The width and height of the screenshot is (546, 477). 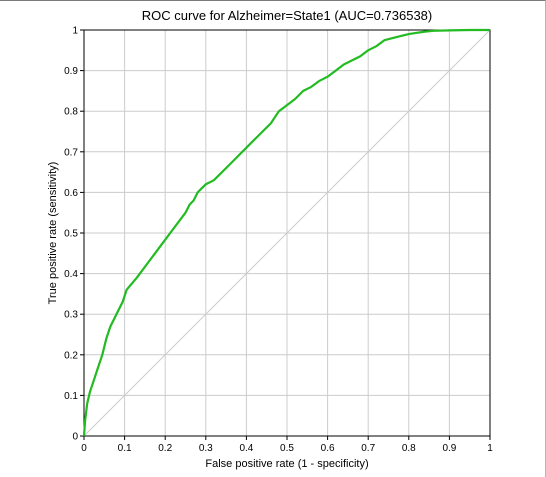 What do you see at coordinates (287, 448) in the screenshot?
I see `x-tick-label: 0.5` at bounding box center [287, 448].